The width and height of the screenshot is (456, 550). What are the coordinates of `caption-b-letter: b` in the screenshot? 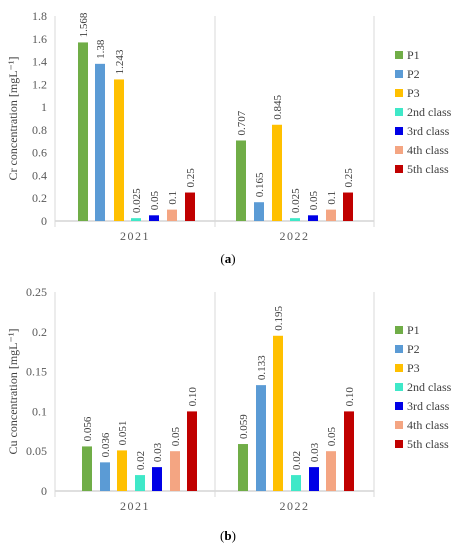 It's located at (228, 535).